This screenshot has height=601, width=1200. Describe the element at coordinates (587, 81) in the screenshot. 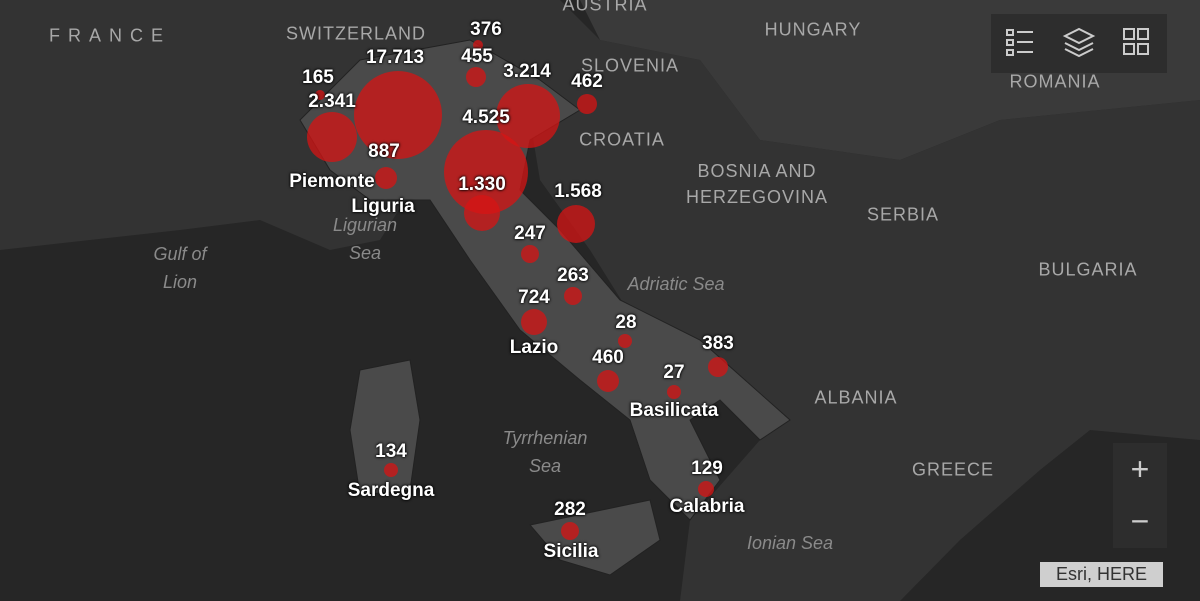

I see `case-count: 462` at that location.